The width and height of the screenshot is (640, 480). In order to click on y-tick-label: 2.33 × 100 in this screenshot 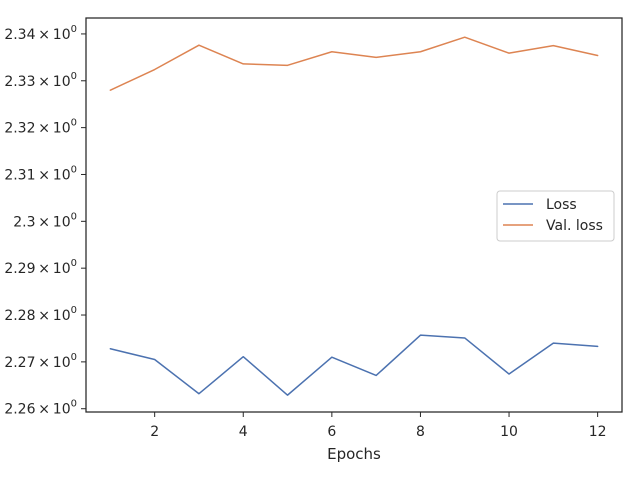, I will do `click(40, 80)`.